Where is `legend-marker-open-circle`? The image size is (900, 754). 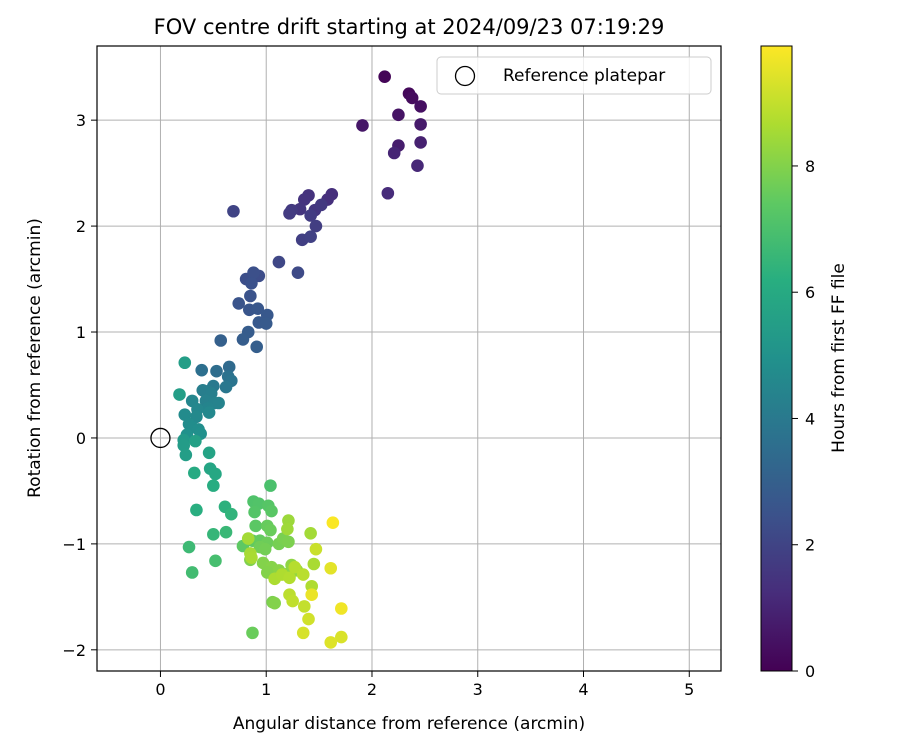
legend-marker-open-circle is located at coordinates (465, 76).